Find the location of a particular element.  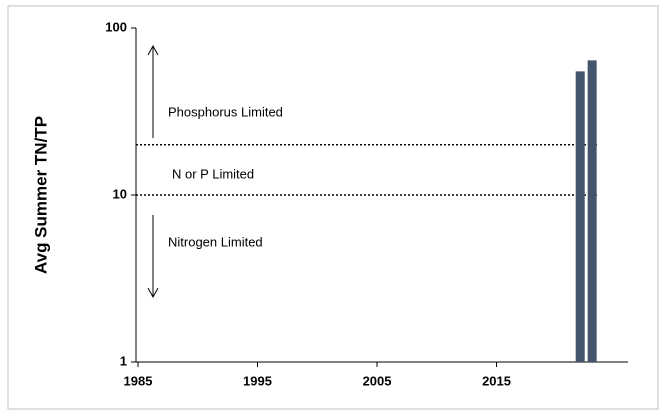

annotation: Nitrogen Limited is located at coordinates (215, 241).